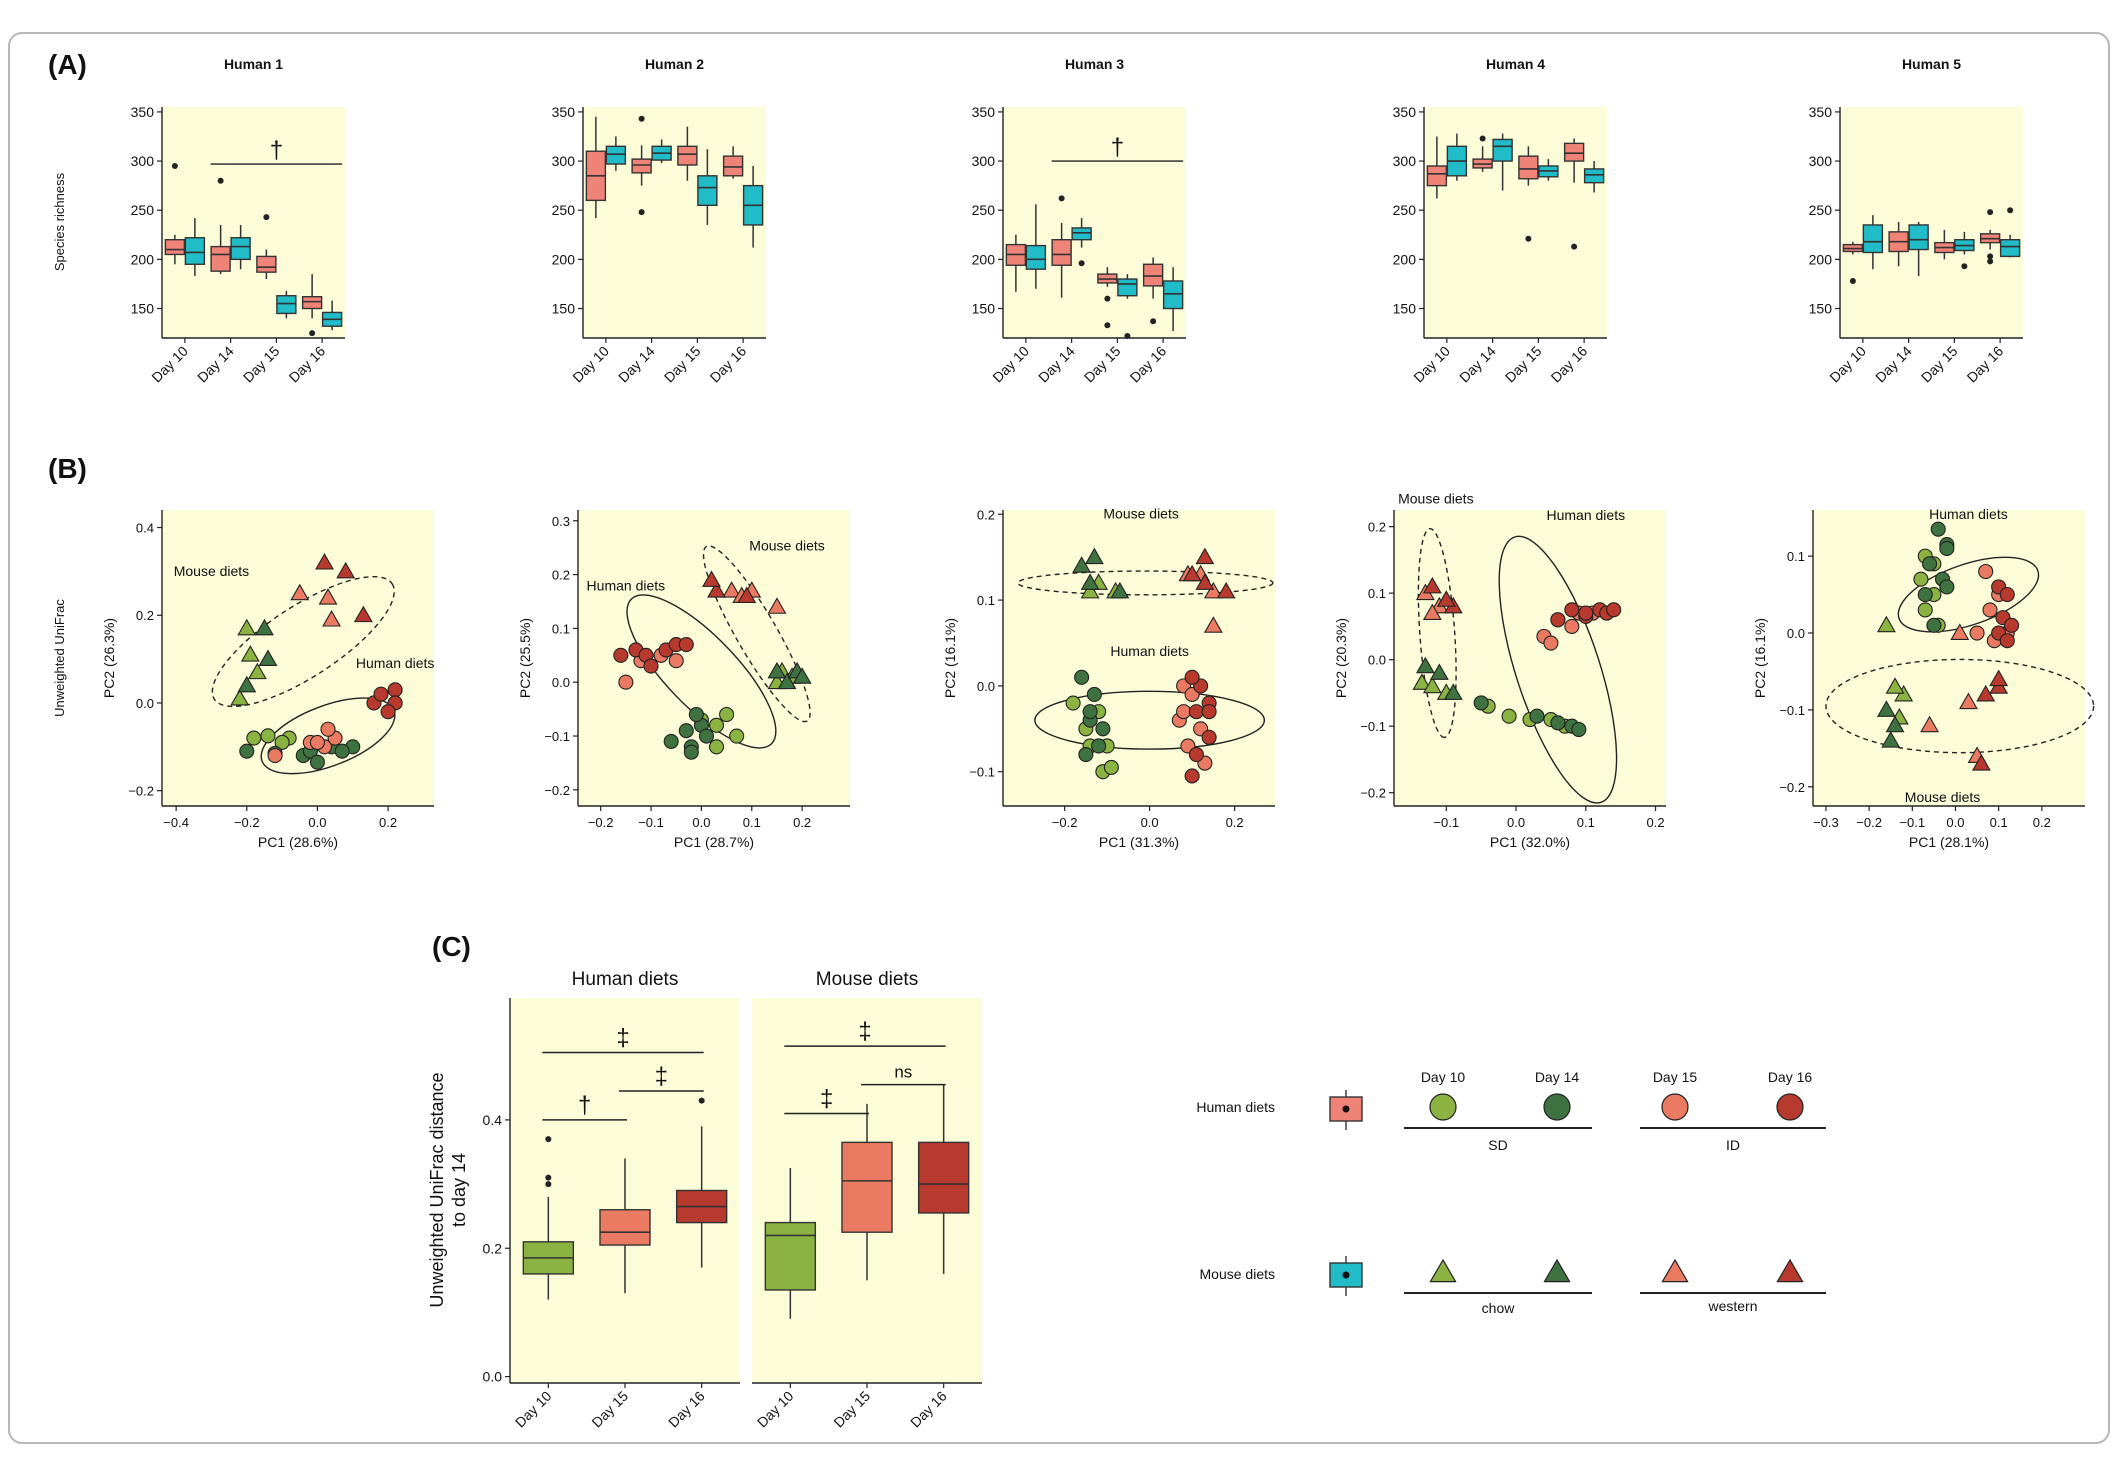 This screenshot has height=1461, width=2128. What do you see at coordinates (561, 521) in the screenshot?
I see `y-tick-label: 0.3` at bounding box center [561, 521].